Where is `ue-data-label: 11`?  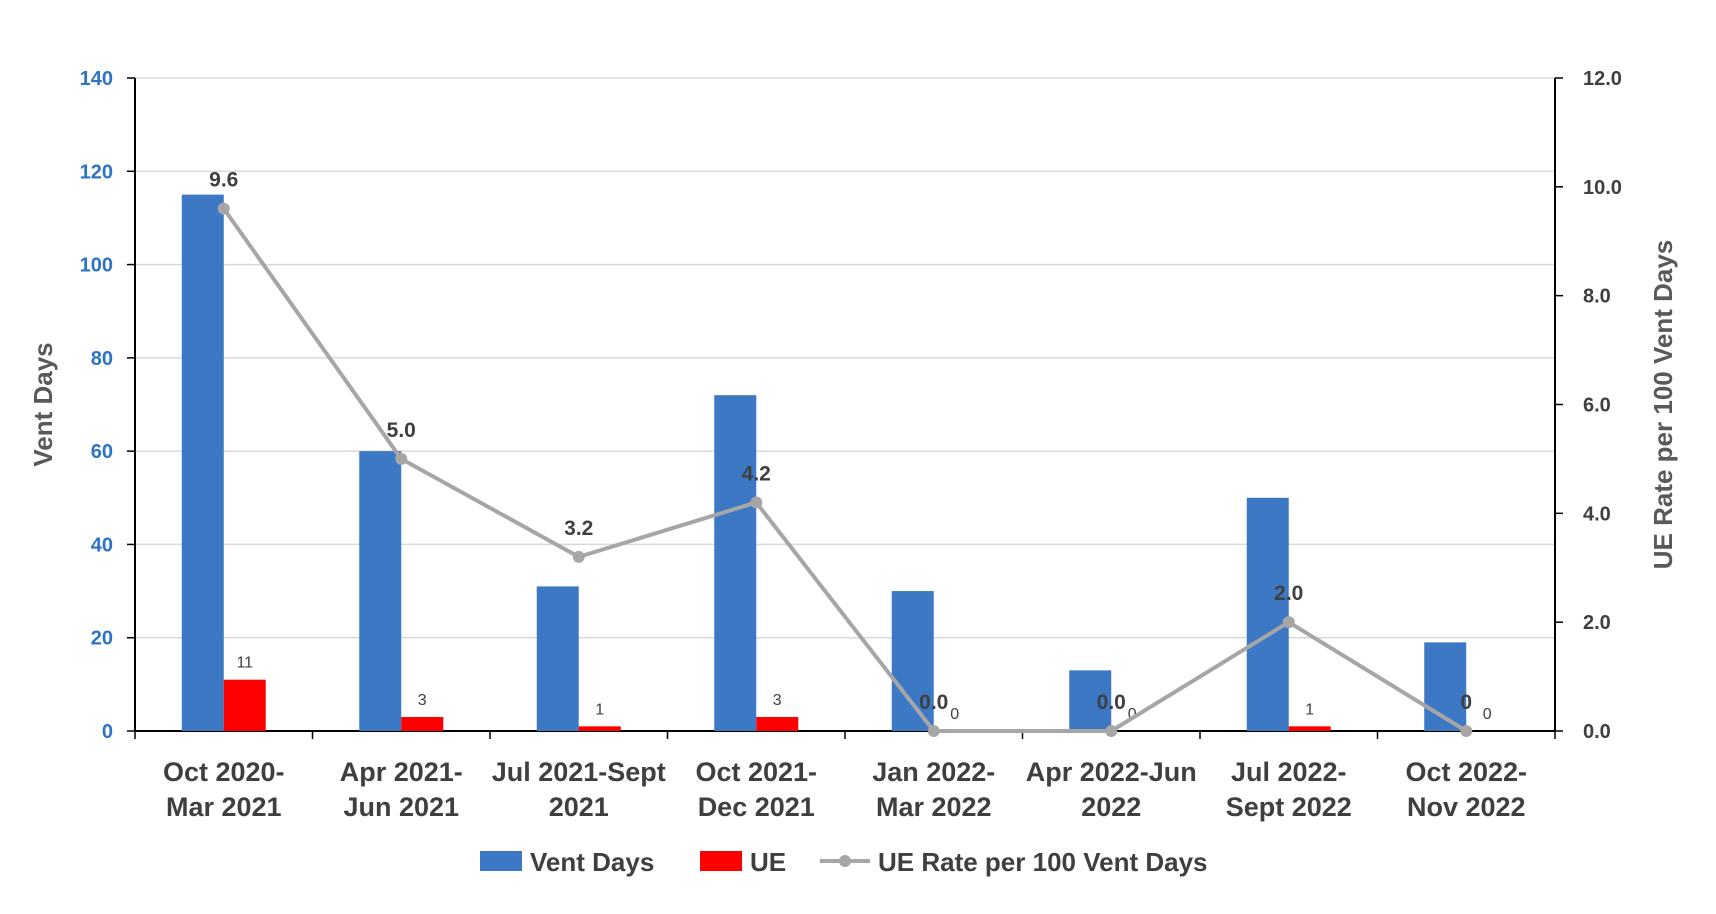
ue-data-label: 11 is located at coordinates (244, 663).